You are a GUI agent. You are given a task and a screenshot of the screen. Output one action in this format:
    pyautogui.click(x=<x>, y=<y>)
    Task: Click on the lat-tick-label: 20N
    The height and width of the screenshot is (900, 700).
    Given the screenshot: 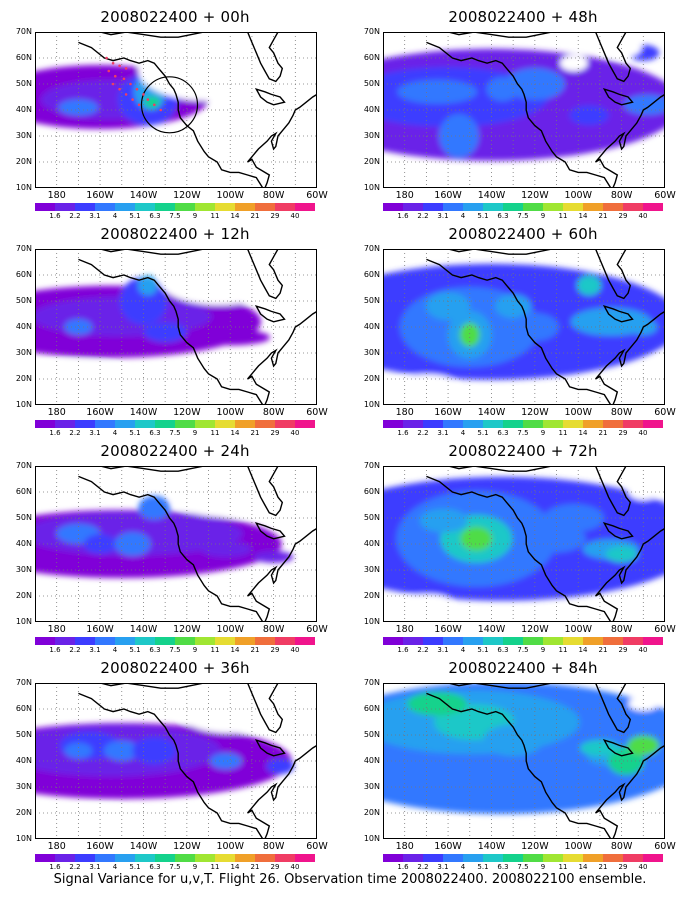 What is the action you would take?
    pyautogui.click(x=23, y=161)
    